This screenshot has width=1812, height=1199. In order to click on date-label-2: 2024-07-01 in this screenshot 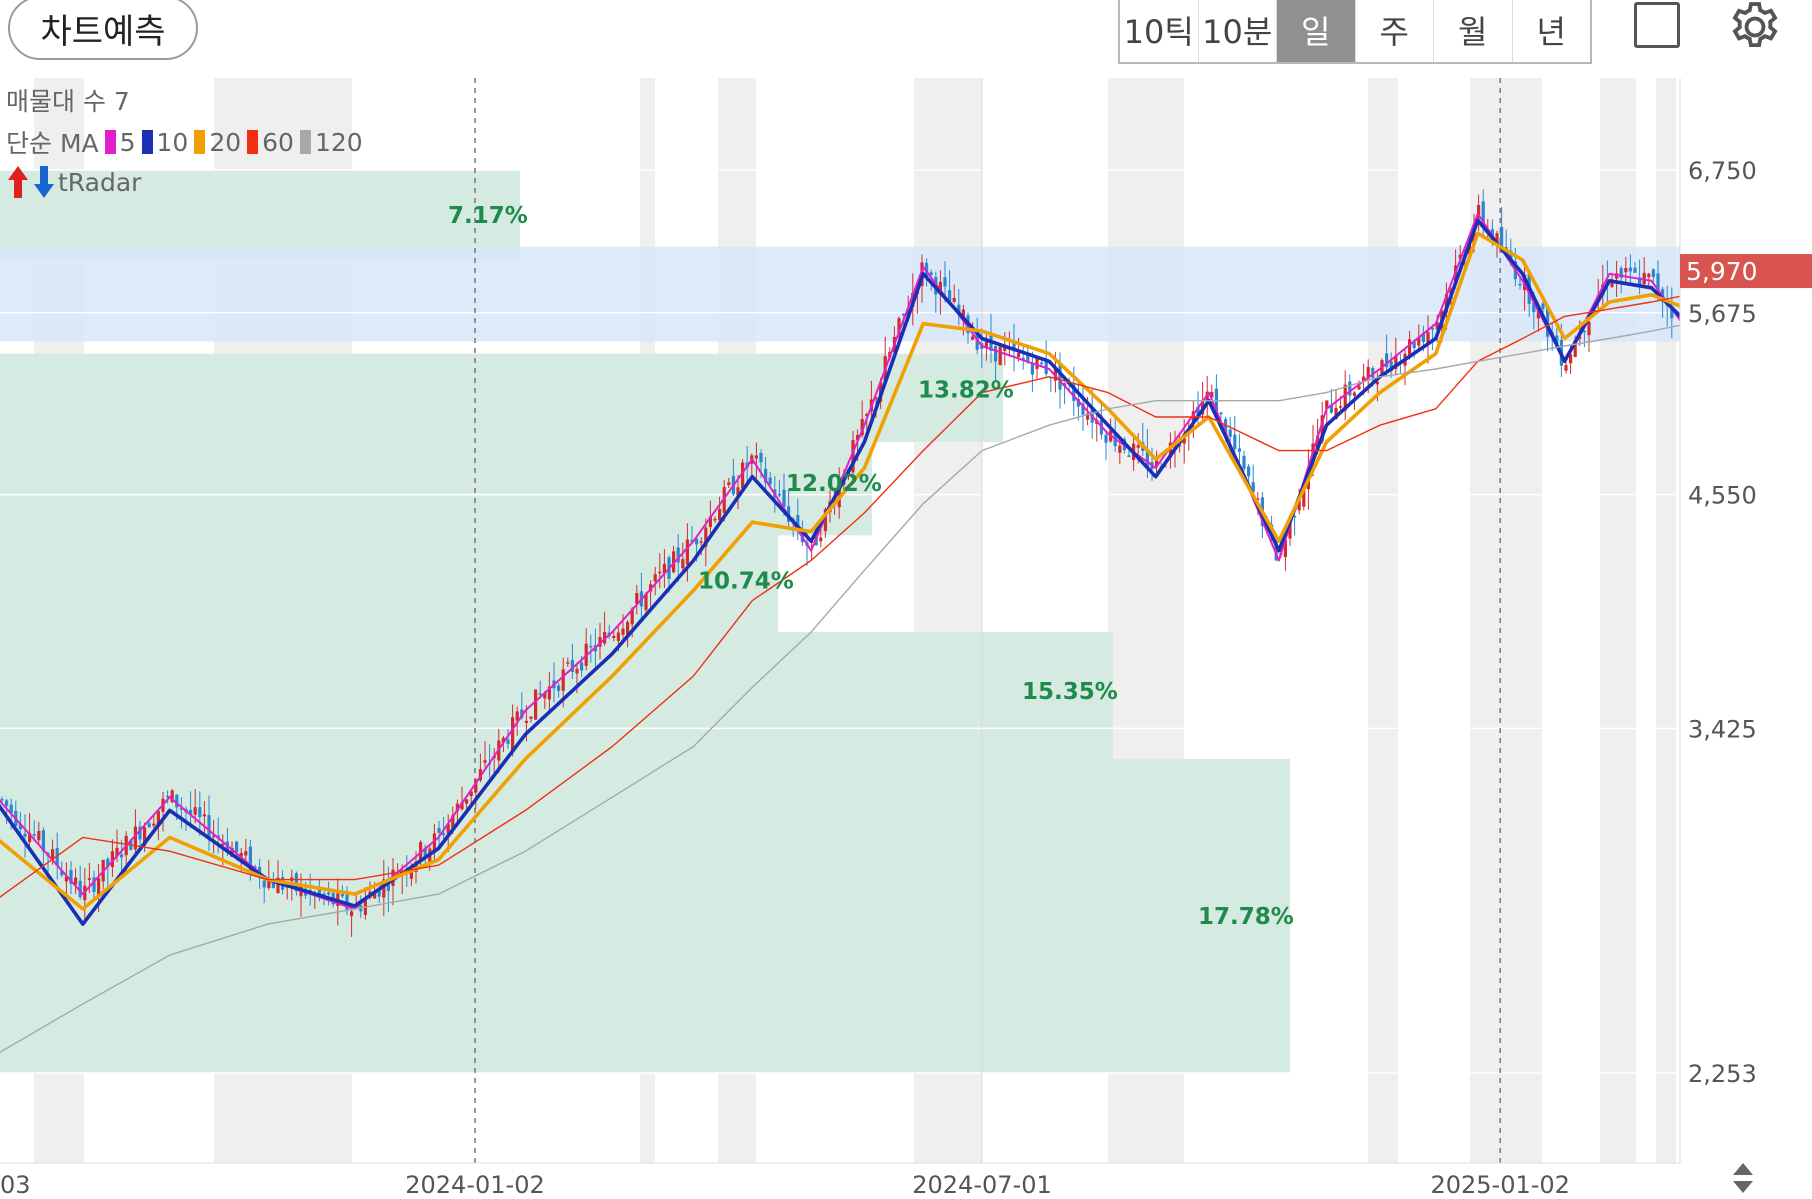, I will do `click(981, 1185)`.